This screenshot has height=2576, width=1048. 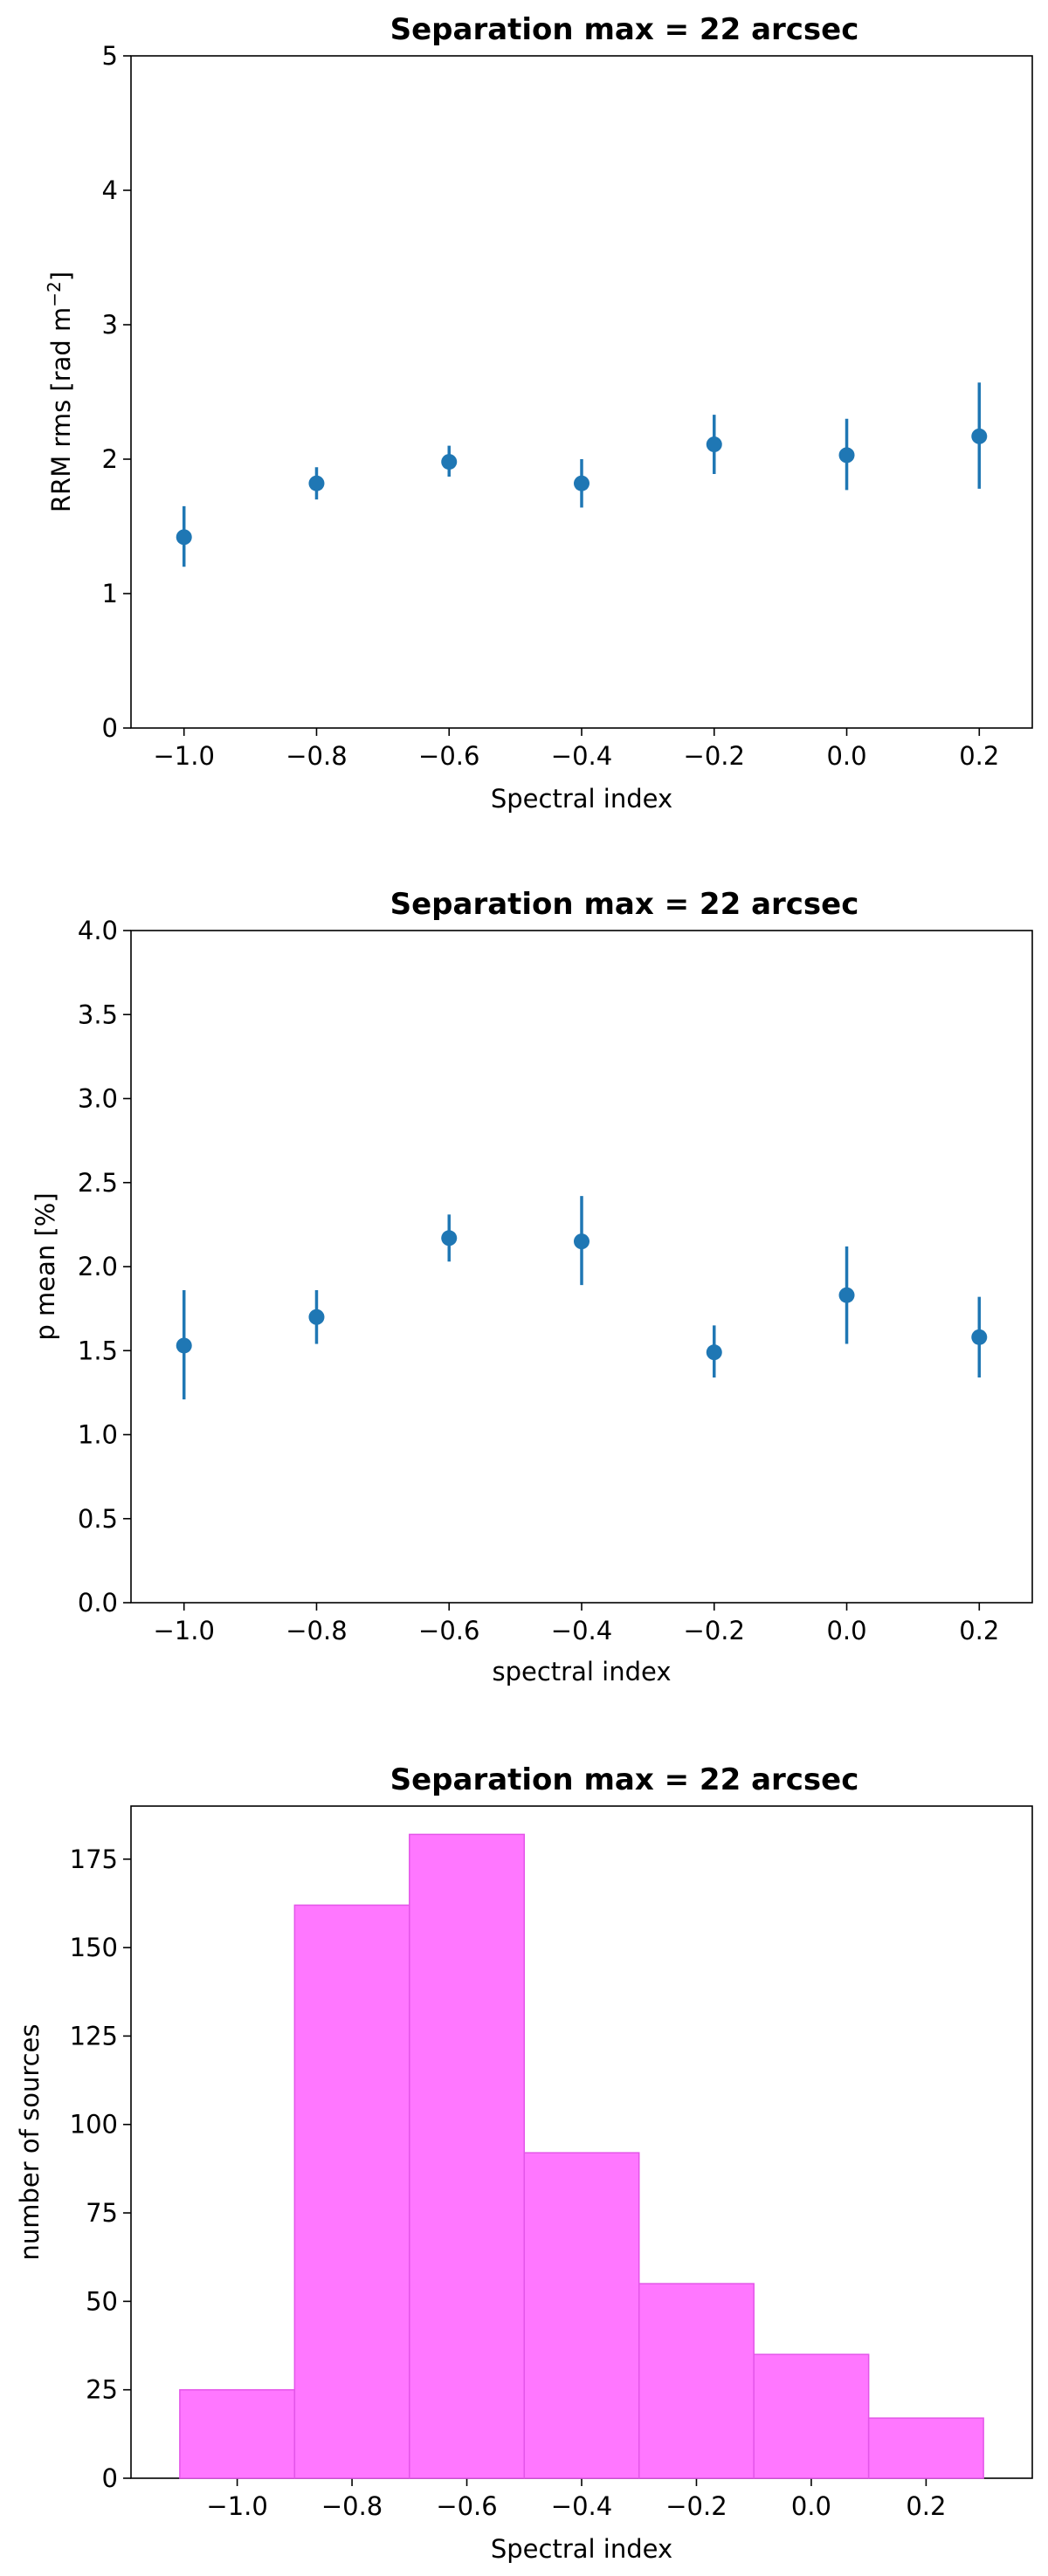 What do you see at coordinates (94, 1948) in the screenshot?
I see `y-tick-label: 150` at bounding box center [94, 1948].